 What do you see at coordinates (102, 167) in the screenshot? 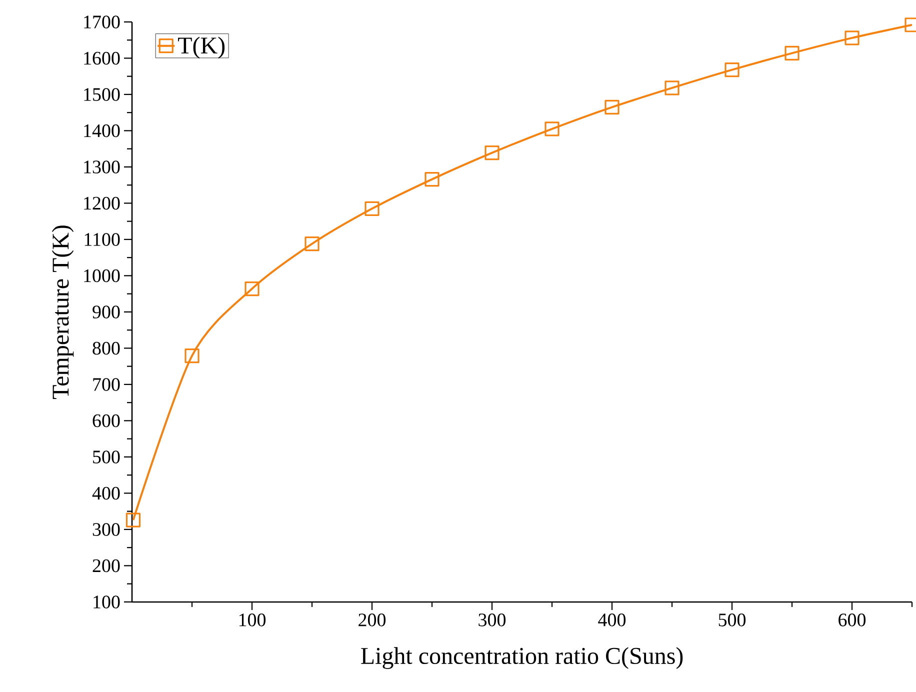
I see `y-tick-label: 1300` at bounding box center [102, 167].